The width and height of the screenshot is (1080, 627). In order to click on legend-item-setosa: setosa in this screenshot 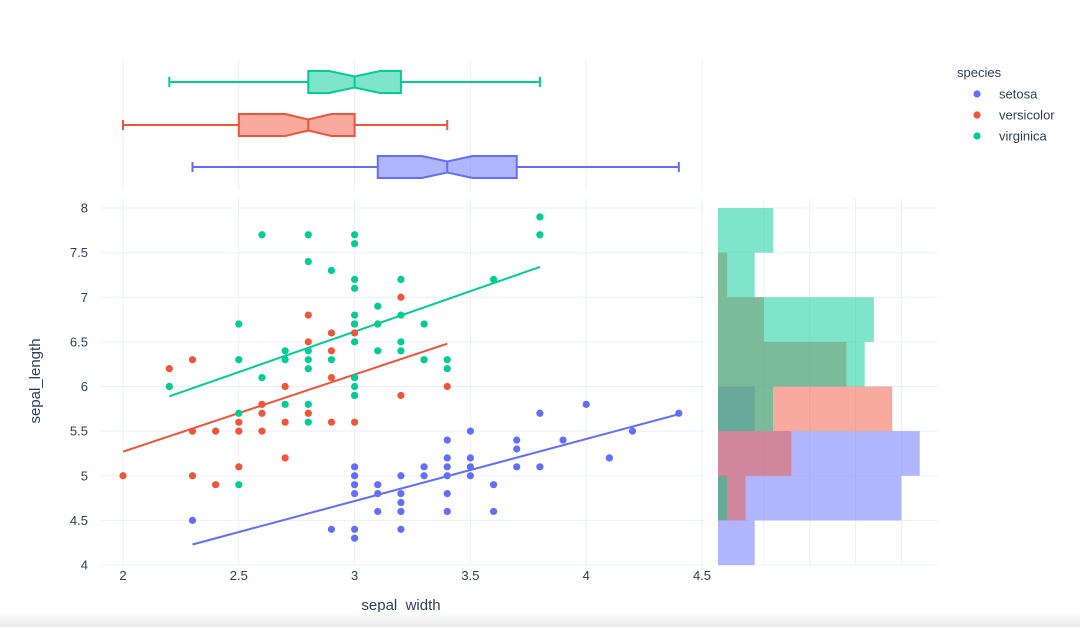, I will do `click(1005, 94)`.